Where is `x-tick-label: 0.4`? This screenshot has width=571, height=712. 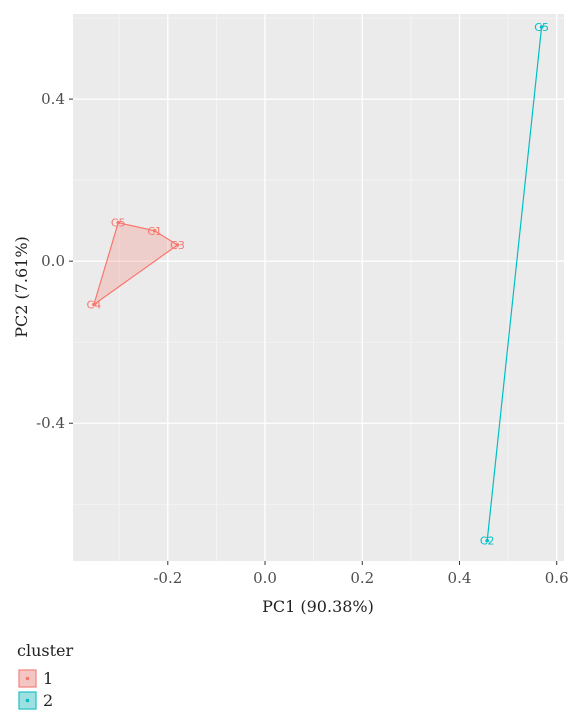 x-tick-label: 0.4 is located at coordinates (460, 578).